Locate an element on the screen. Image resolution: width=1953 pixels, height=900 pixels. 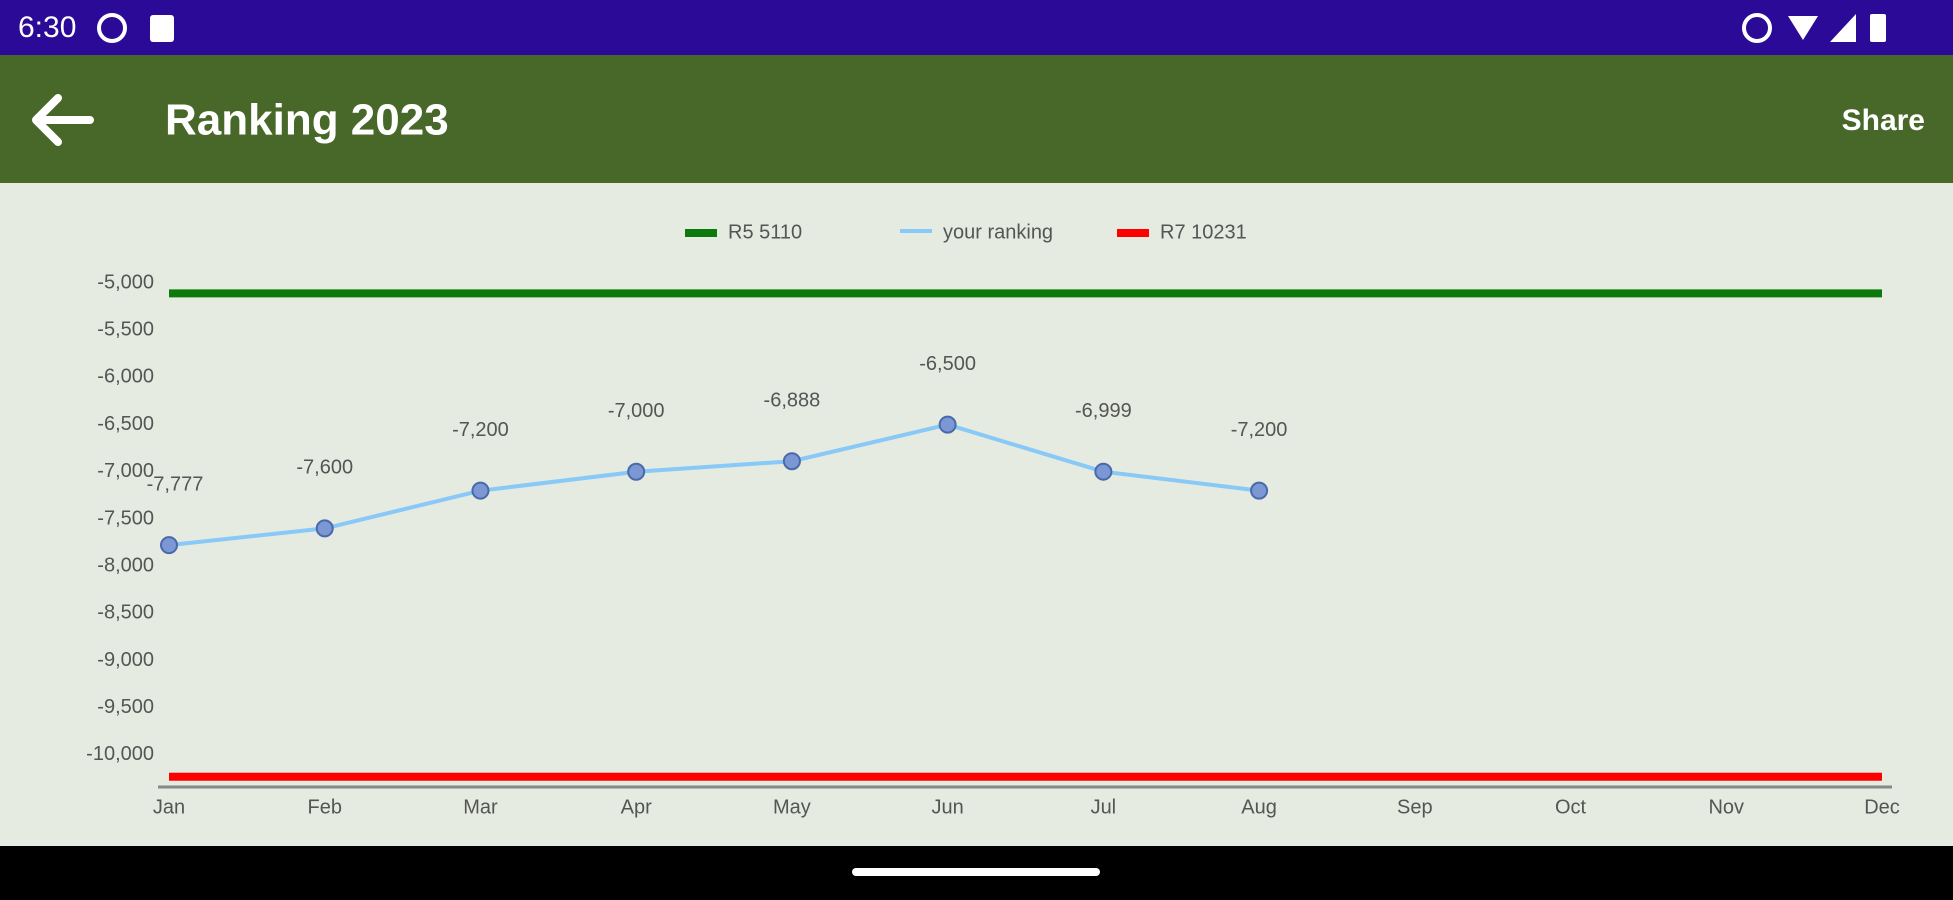
data-label: -7,000 is located at coordinates (636, 411).